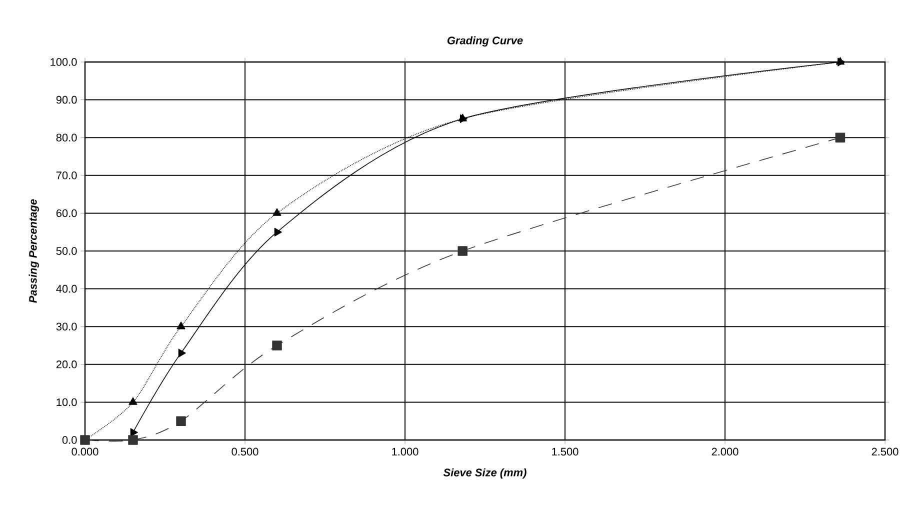 This screenshot has width=914, height=523. What do you see at coordinates (33, 251) in the screenshot?
I see `y-axis-title: Passing Percentage` at bounding box center [33, 251].